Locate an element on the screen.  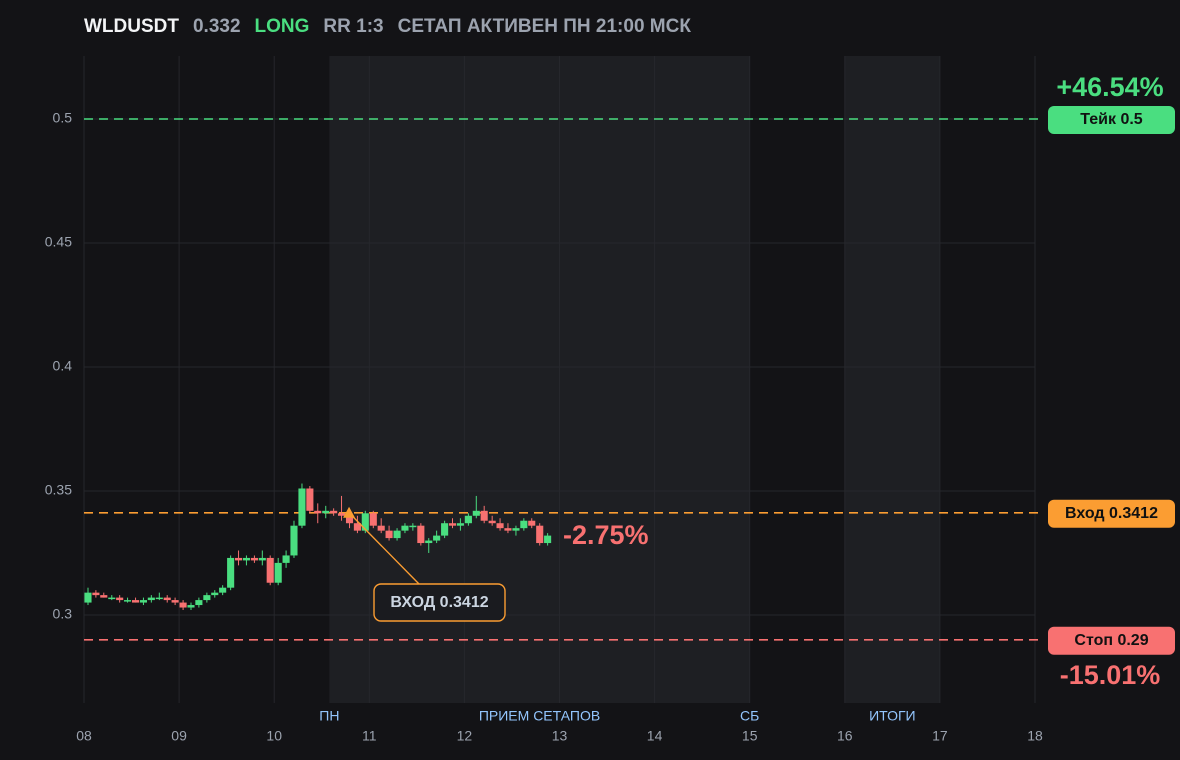
x-tick-label: 18 is located at coordinates (1035, 736).